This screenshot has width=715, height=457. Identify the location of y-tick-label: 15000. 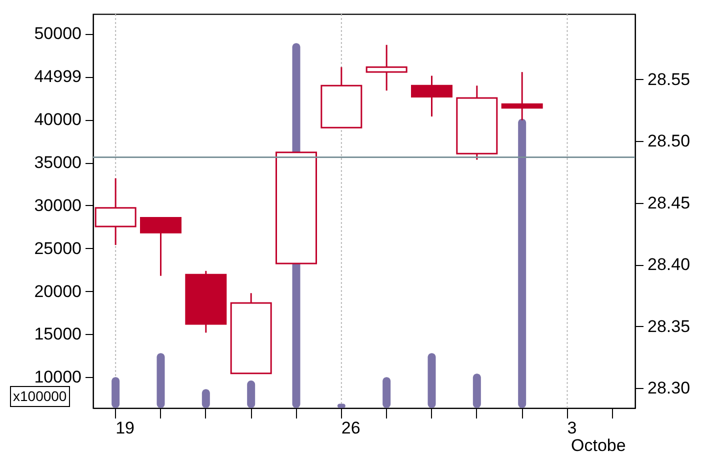
(58, 334).